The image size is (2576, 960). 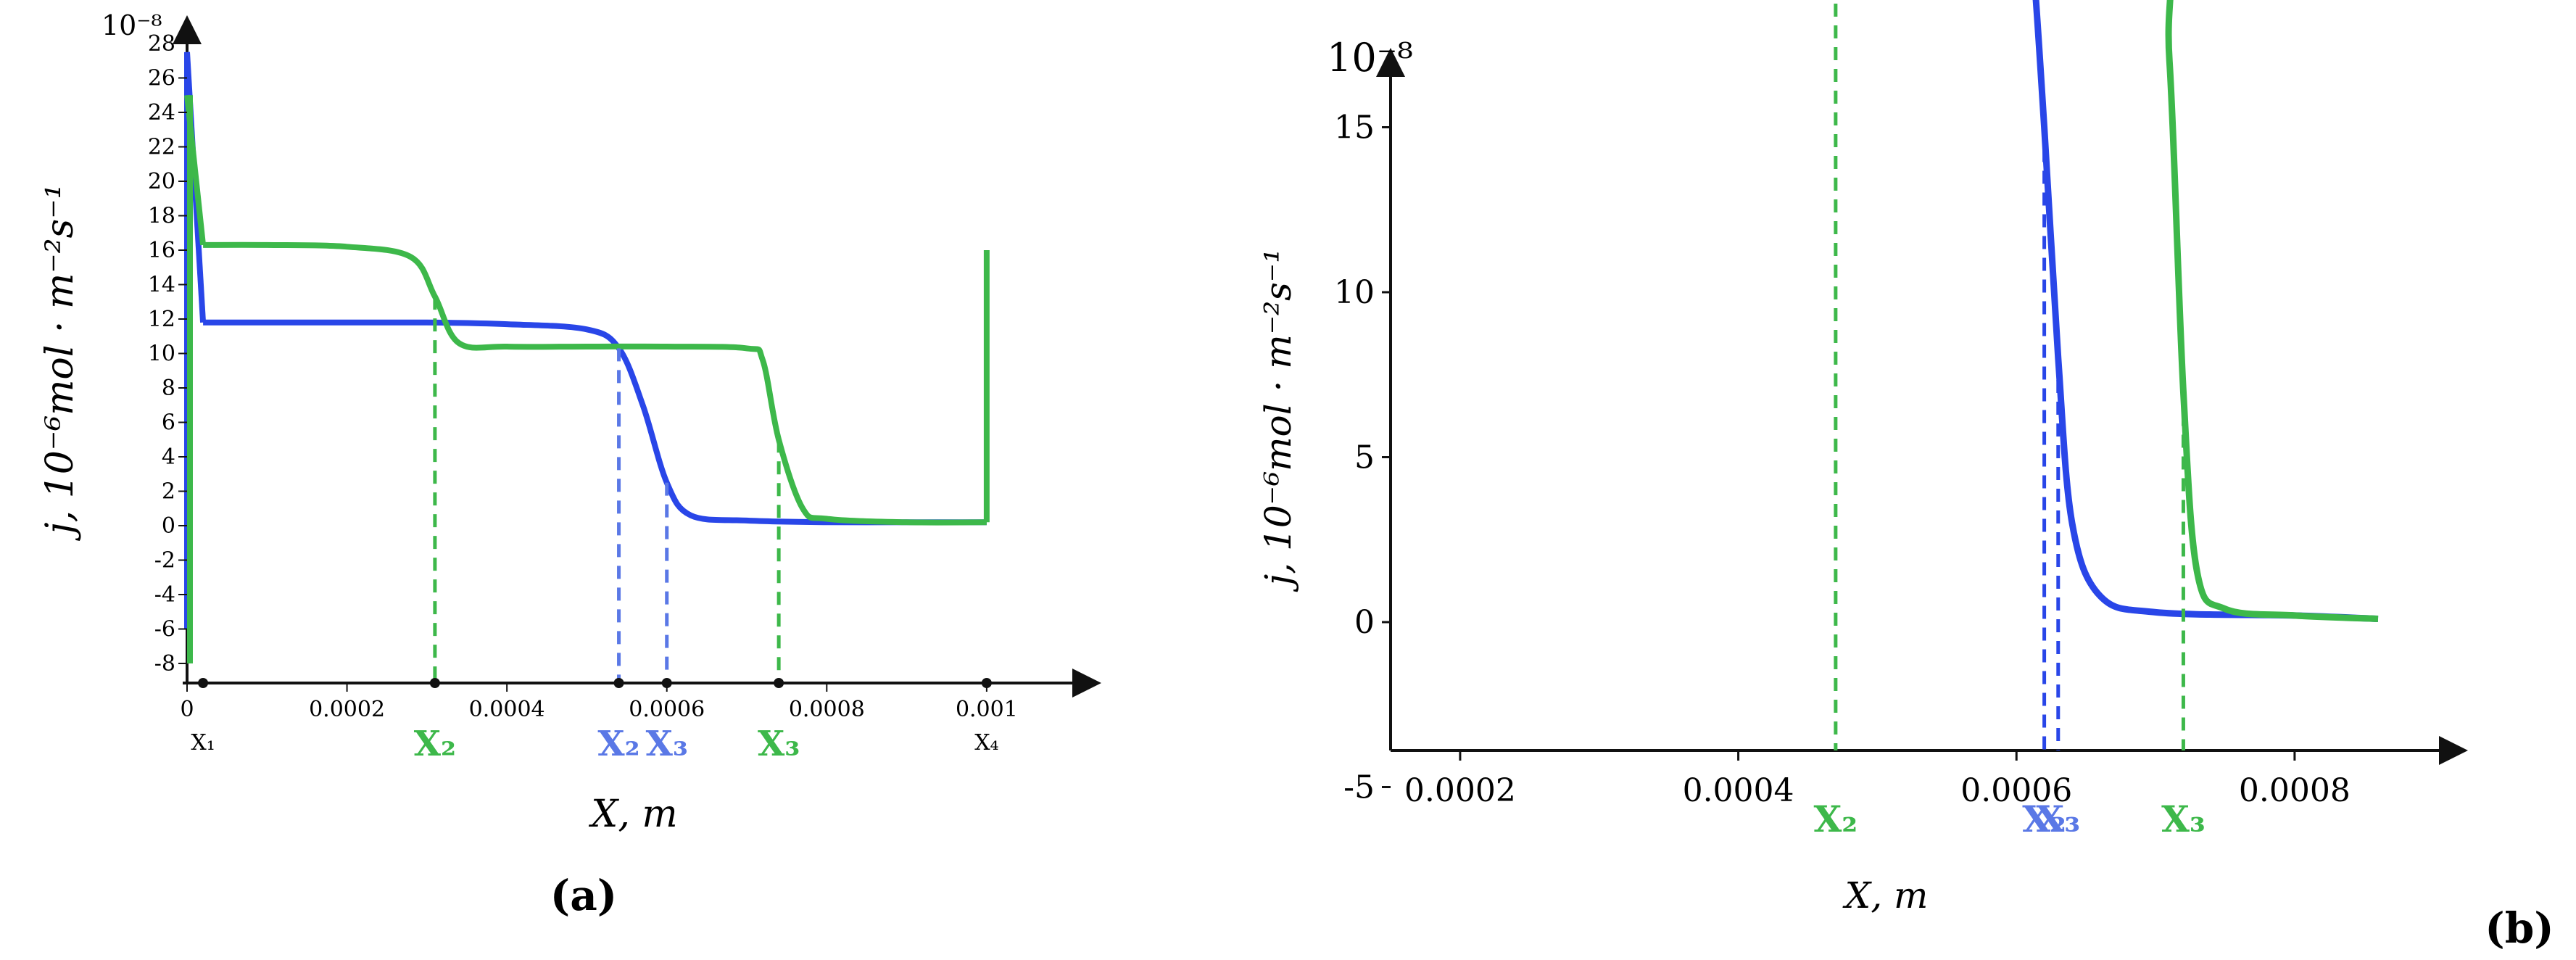 I want to click on panel-b-series, so click(x=2205, y=311).